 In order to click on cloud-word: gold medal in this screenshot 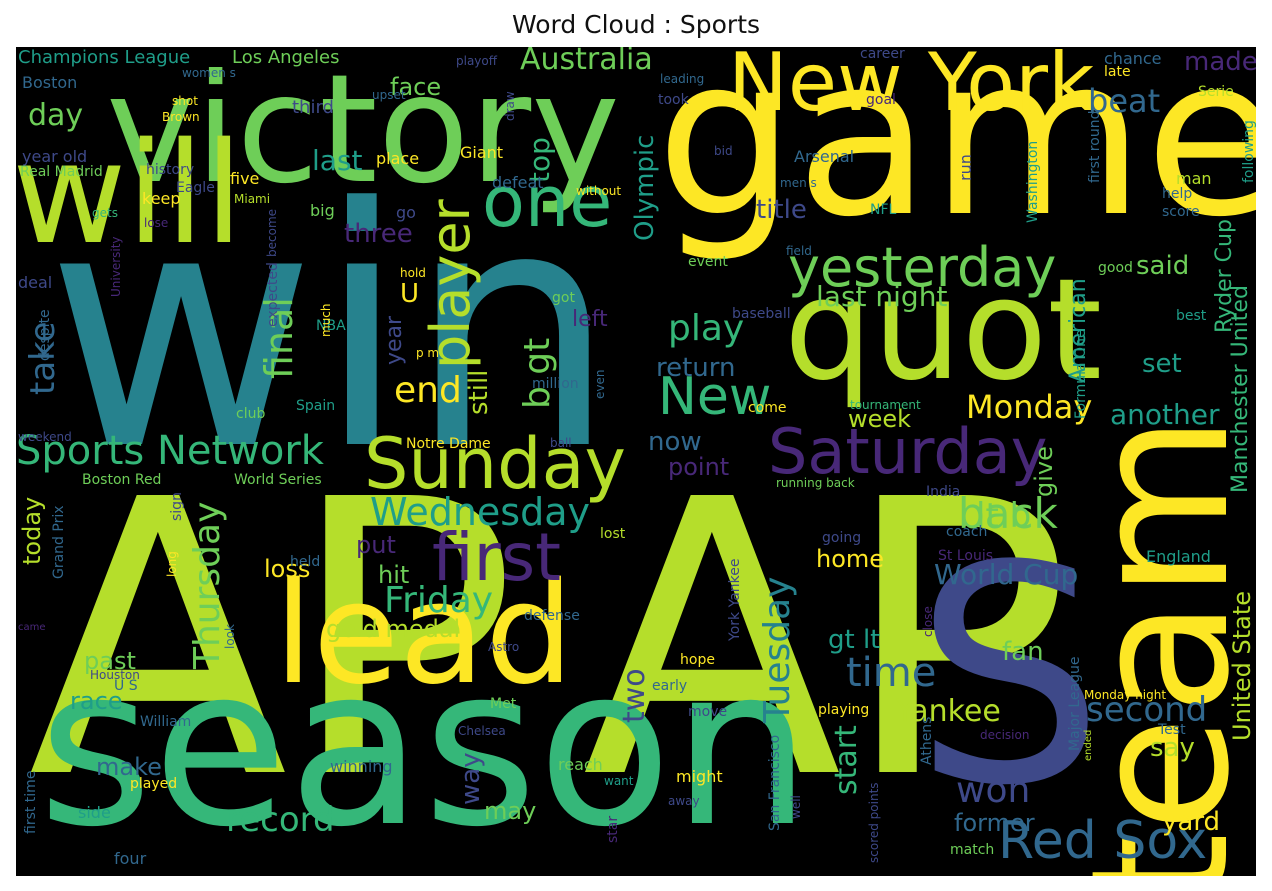, I will do `click(393, 629)`.